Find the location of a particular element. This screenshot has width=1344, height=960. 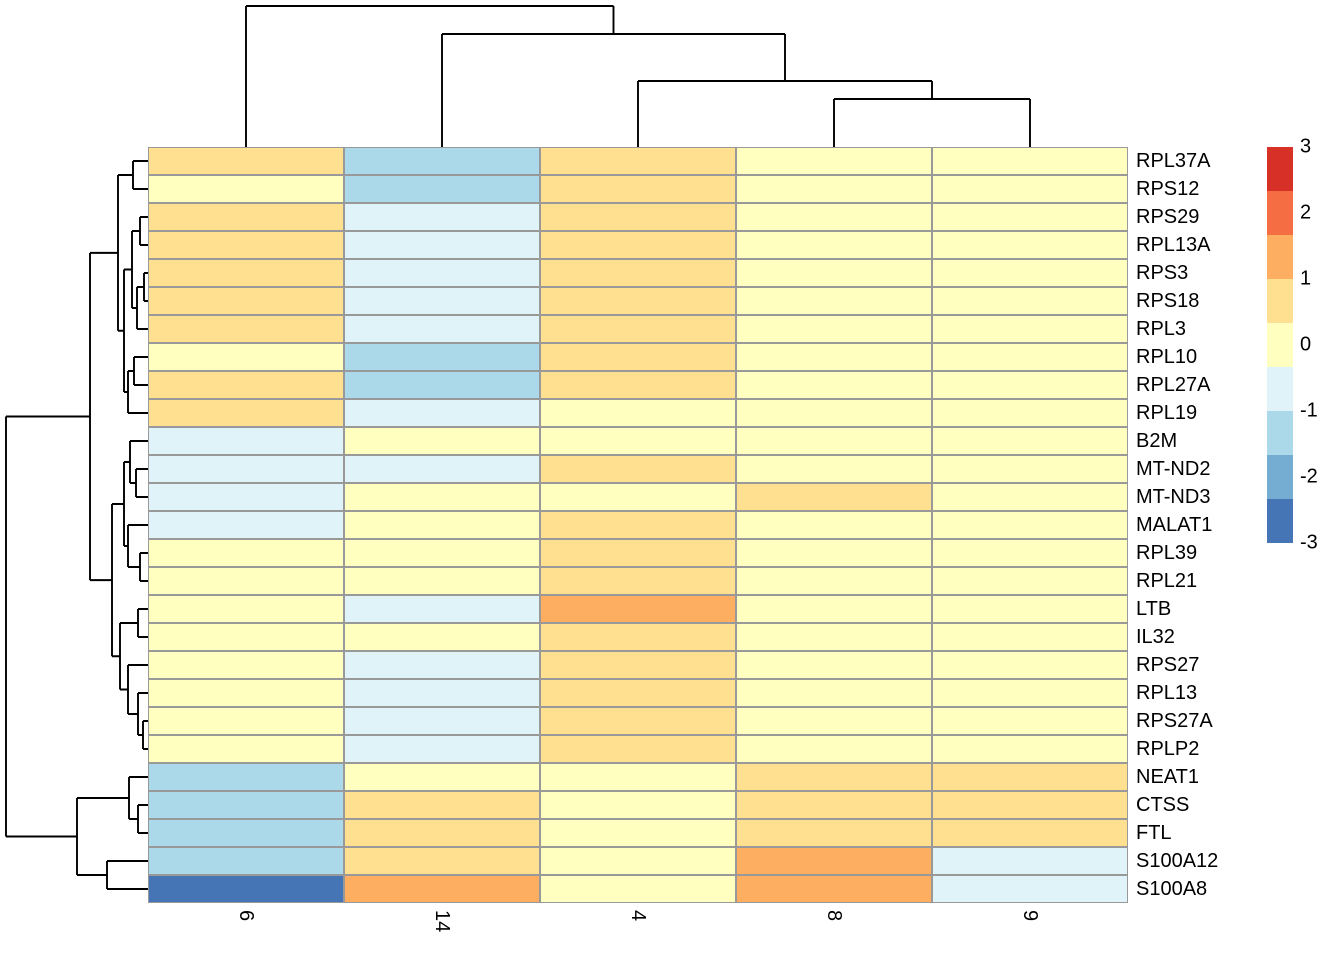

legend-tick-label: -2 is located at coordinates (1309, 476).